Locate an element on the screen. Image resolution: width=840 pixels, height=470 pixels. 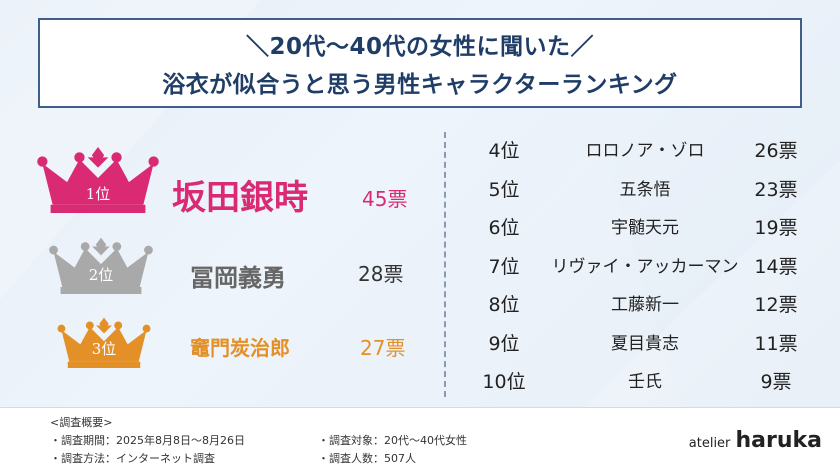
character-name: ロロノア・ゾロ is located at coordinates (645, 151).